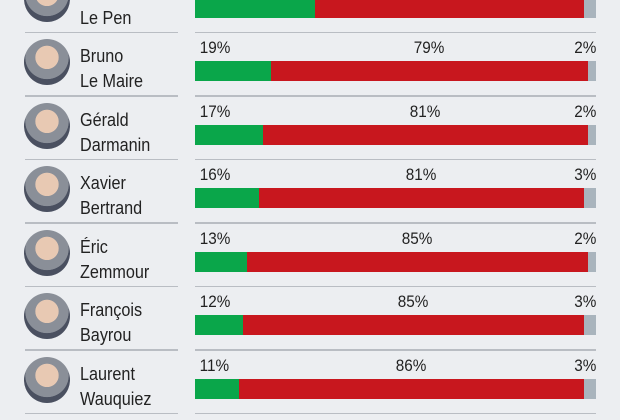  What do you see at coordinates (103, 183) in the screenshot?
I see `first-name: Xavier` at bounding box center [103, 183].